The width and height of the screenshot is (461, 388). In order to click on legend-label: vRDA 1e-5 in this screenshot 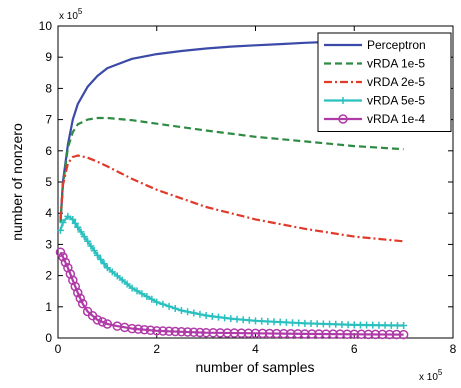, I will do `click(396, 64)`.